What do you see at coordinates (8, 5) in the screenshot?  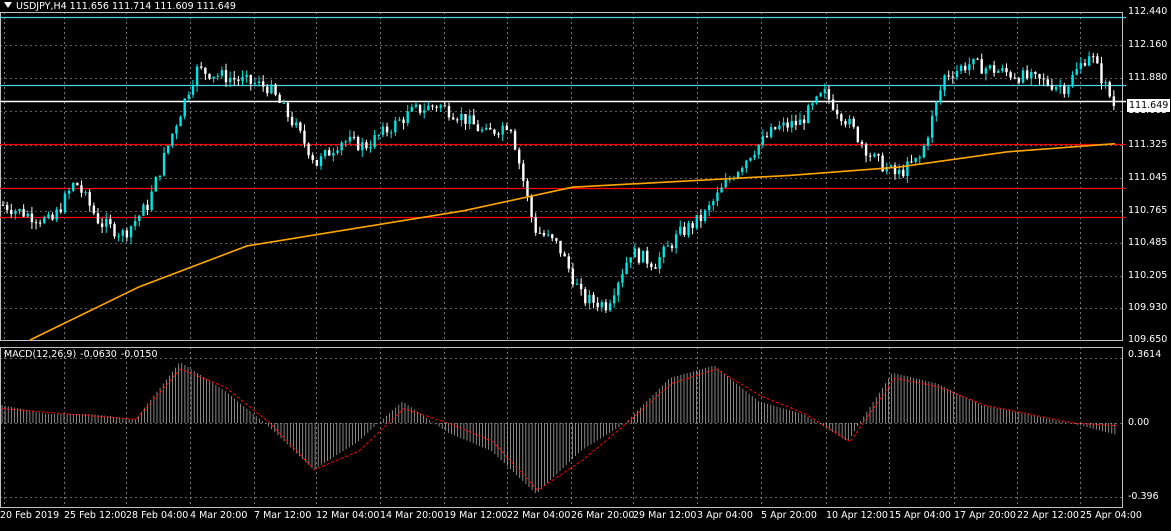 I see `dropdown-triangle-icon` at bounding box center [8, 5].